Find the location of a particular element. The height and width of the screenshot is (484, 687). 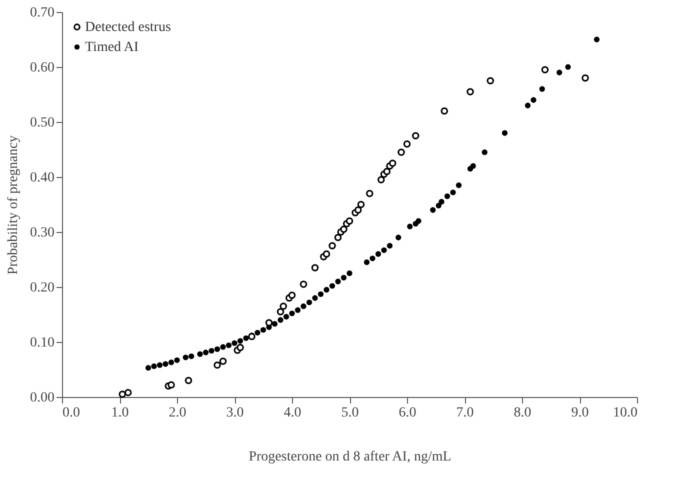

y-axis-title: Probability of pregnancy is located at coordinates (13, 205).